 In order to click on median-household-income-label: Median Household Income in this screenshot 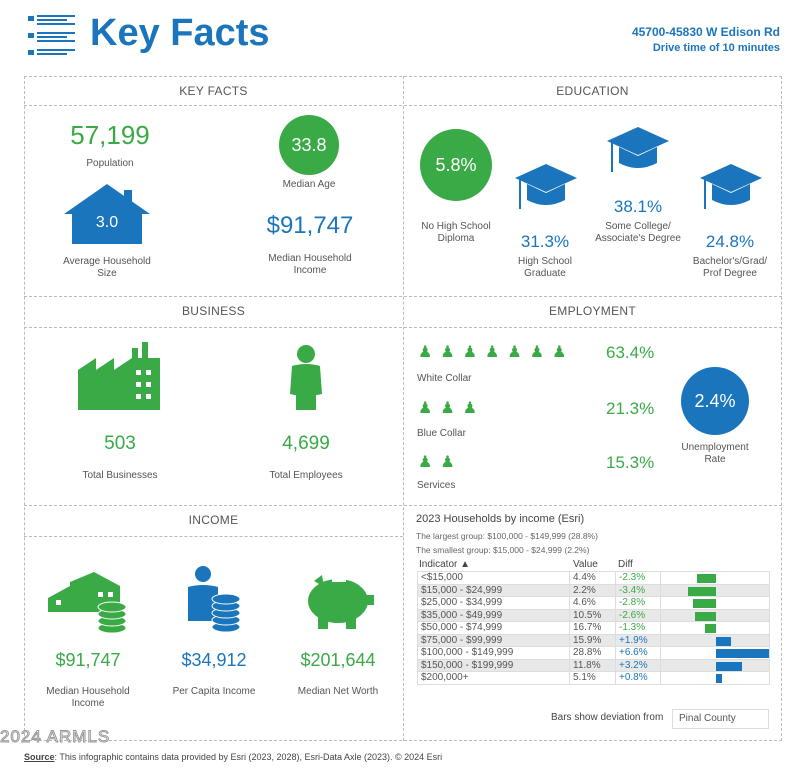, I will do `click(88, 697)`.